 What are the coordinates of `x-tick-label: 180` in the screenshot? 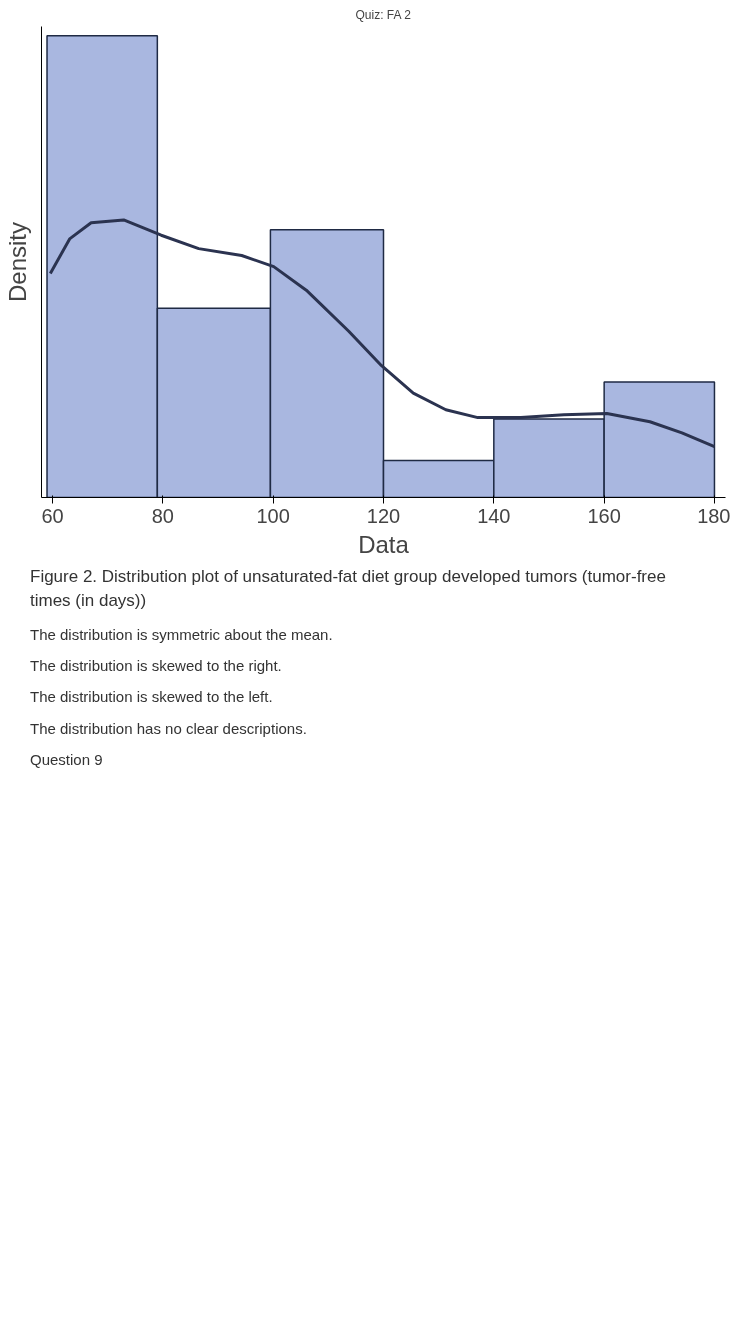 It's located at (714, 515).